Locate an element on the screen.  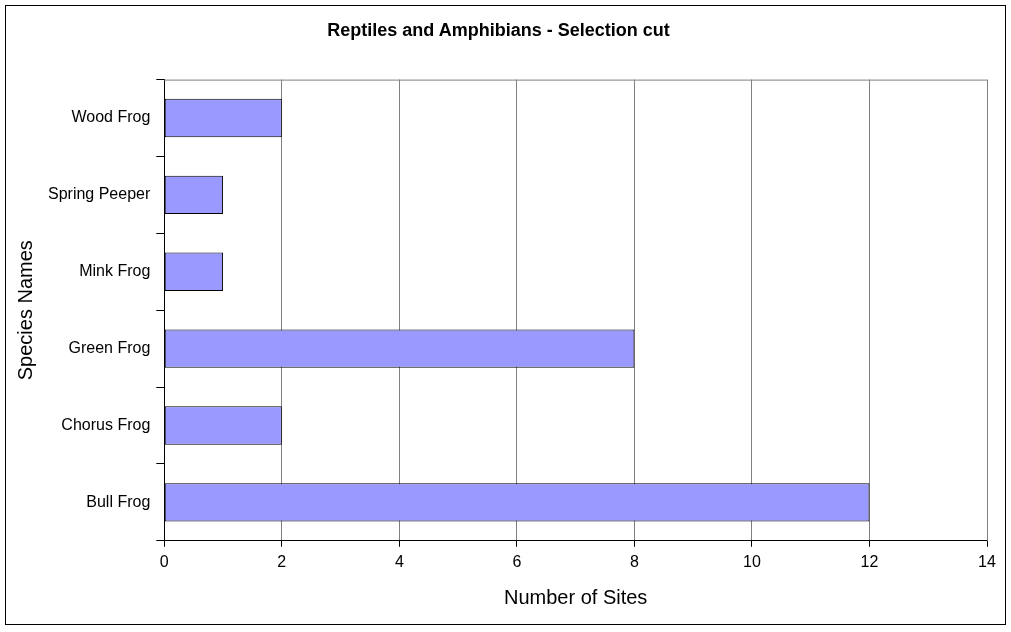
x-tick-label: 6 is located at coordinates (517, 561).